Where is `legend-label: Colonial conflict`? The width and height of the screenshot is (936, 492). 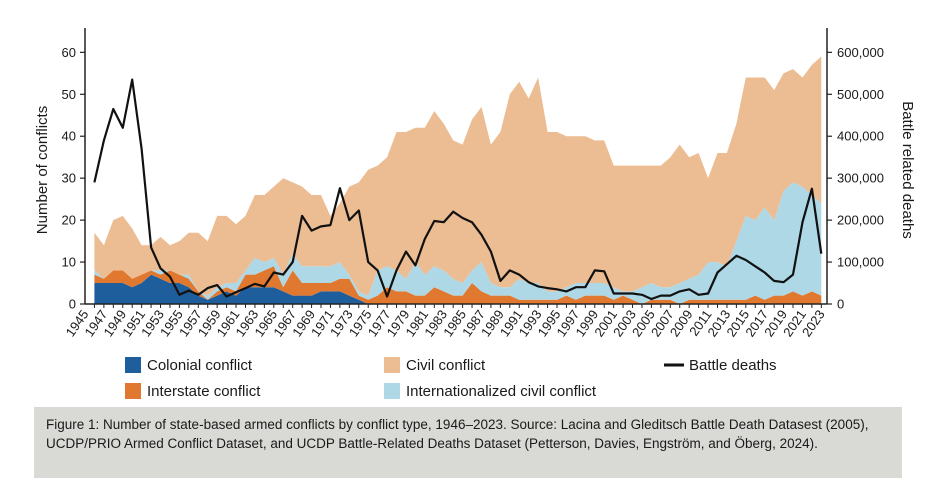
legend-label: Colonial conflict is located at coordinates (200, 365).